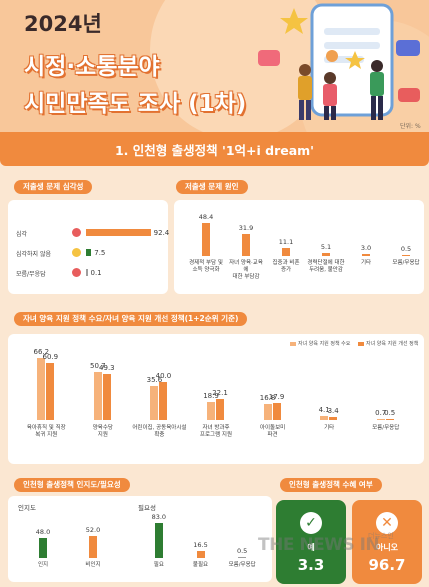 This screenshot has height=587, width=429. Describe the element at coordinates (159, 431) in the screenshot. I see `category-label: 어린이집, 공동육아시설 확충` at that location.